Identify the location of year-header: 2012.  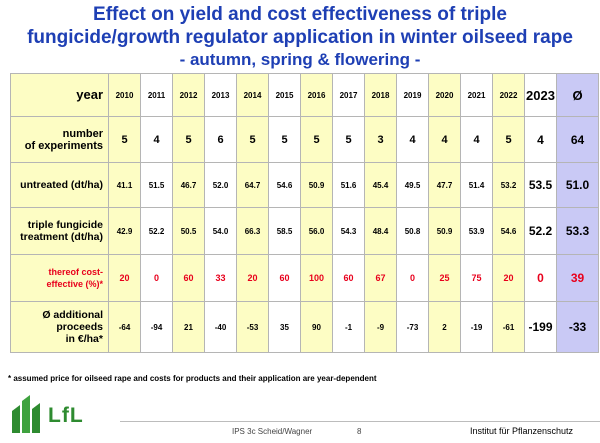
(188, 95).